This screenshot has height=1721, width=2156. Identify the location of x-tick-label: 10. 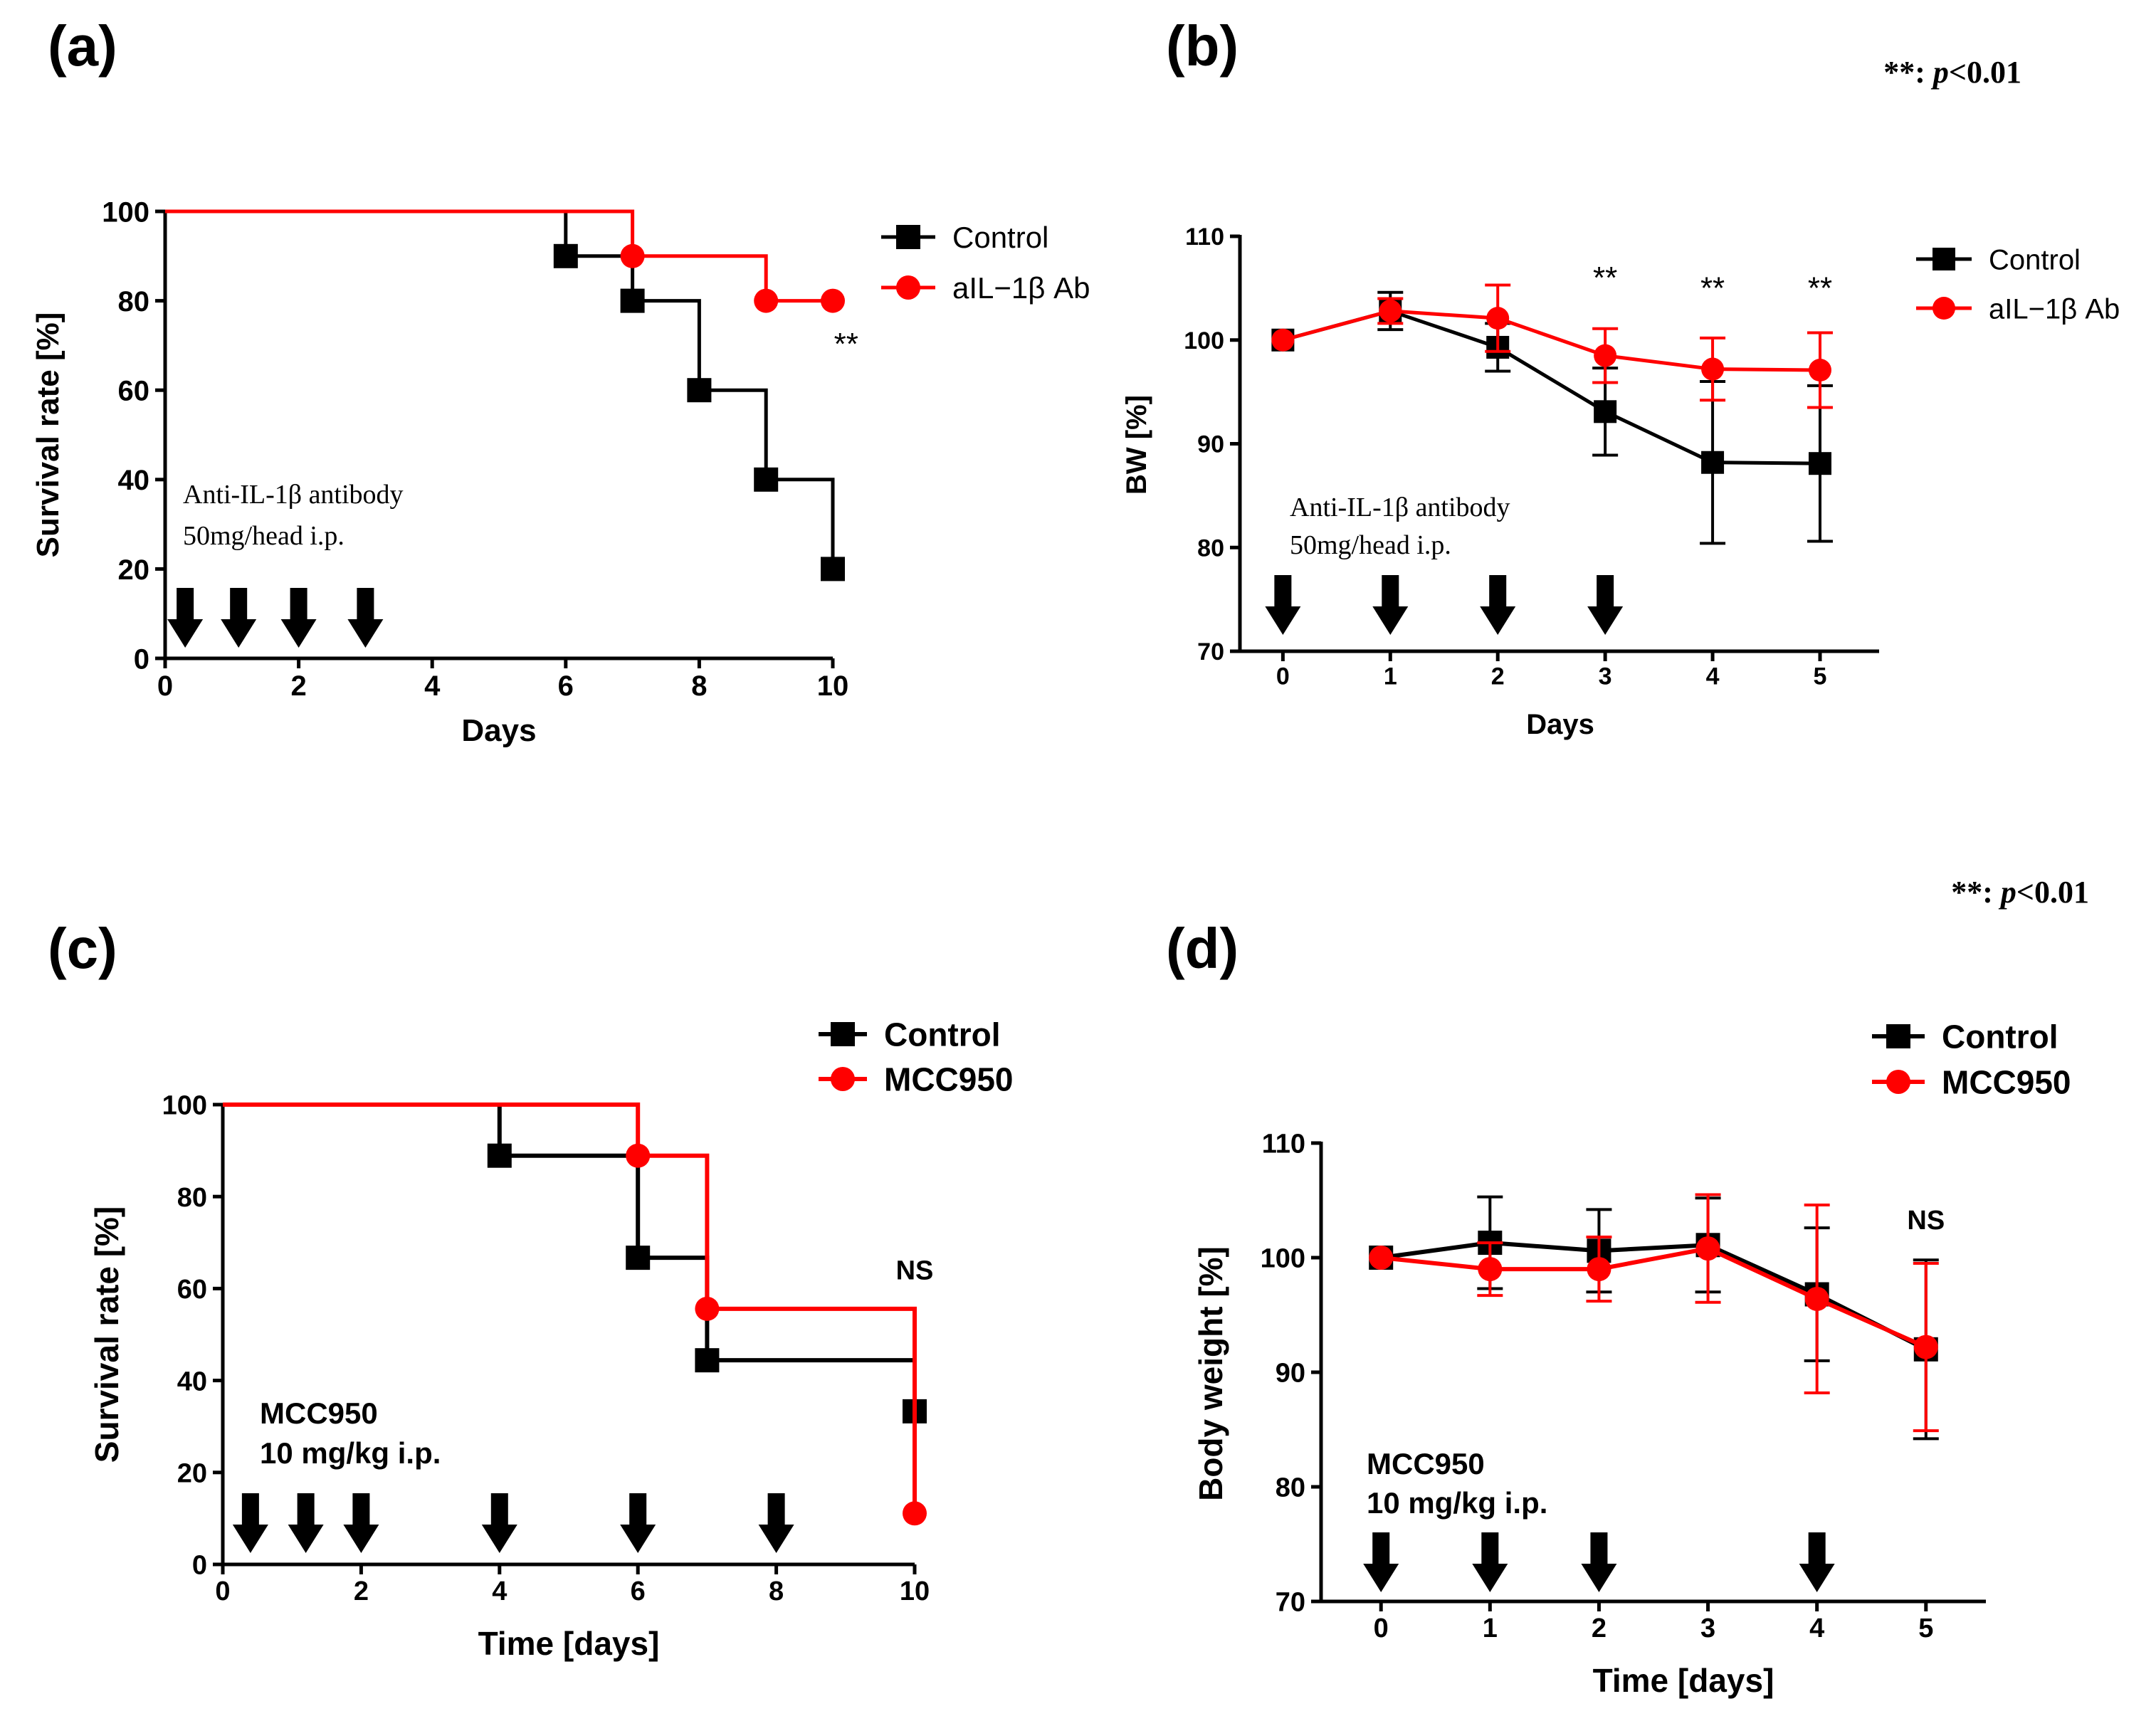
(915, 1591).